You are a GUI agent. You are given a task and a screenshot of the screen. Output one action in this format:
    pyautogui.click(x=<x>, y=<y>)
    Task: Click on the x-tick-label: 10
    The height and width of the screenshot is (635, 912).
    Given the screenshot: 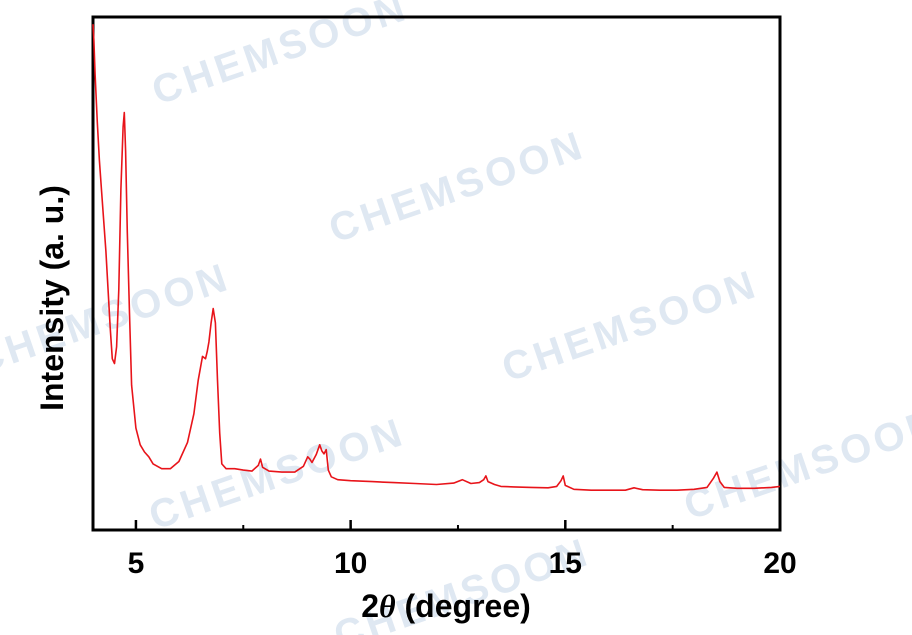 What is the action you would take?
    pyautogui.click(x=350, y=563)
    